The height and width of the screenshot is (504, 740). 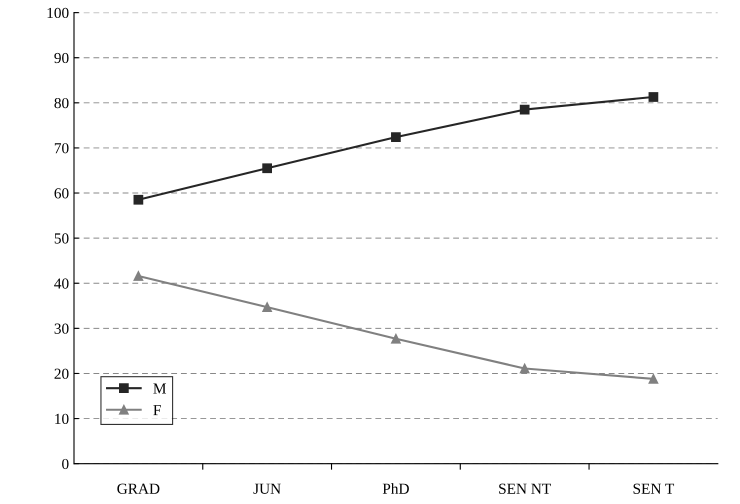 What do you see at coordinates (61, 148) in the screenshot?
I see `y-tick-label: 70` at bounding box center [61, 148].